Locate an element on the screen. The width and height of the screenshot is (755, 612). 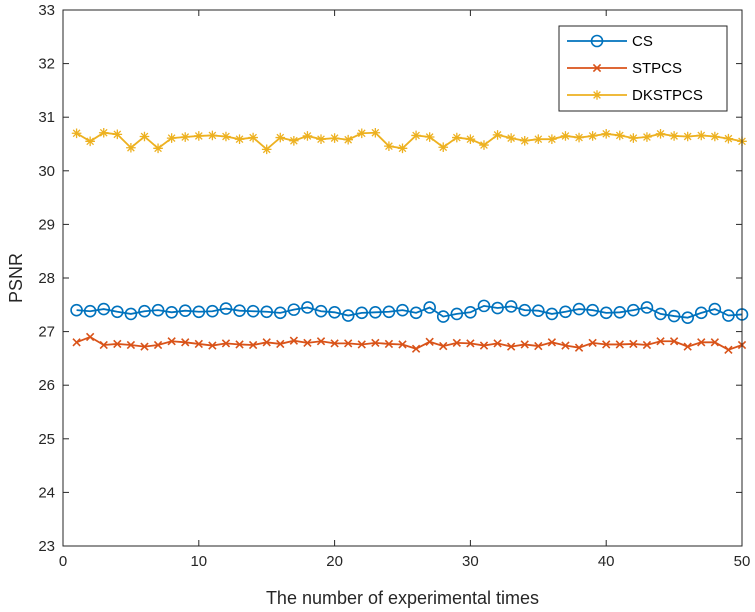
x-tick-label: 20 is located at coordinates (334, 561).